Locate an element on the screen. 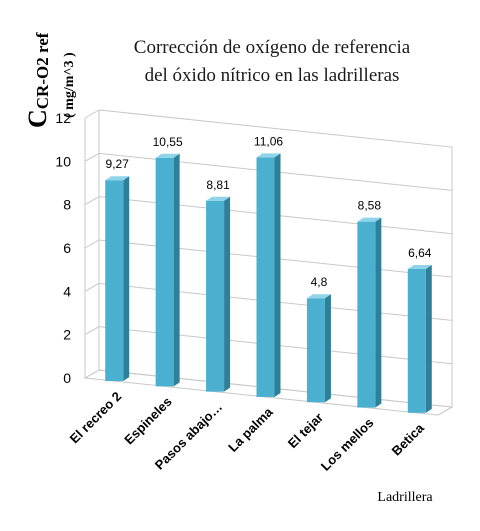 This screenshot has height=531, width=480. data-label: 9,27 is located at coordinates (118, 164).